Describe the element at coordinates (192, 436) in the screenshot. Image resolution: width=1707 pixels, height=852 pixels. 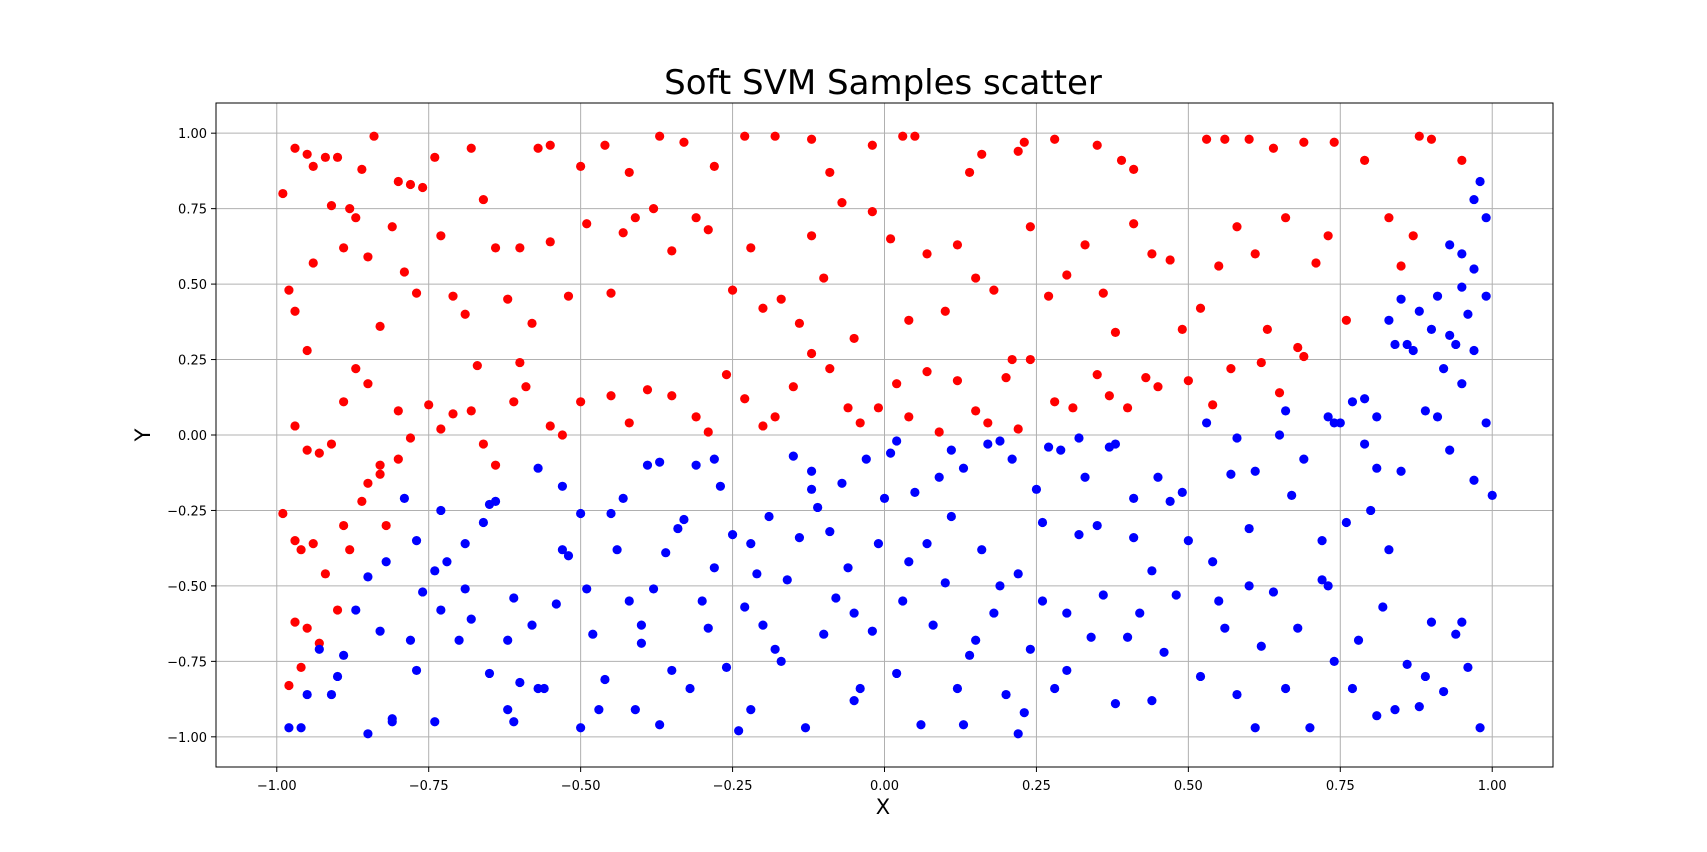
I see `y-tick-label: 0.00` at that location.